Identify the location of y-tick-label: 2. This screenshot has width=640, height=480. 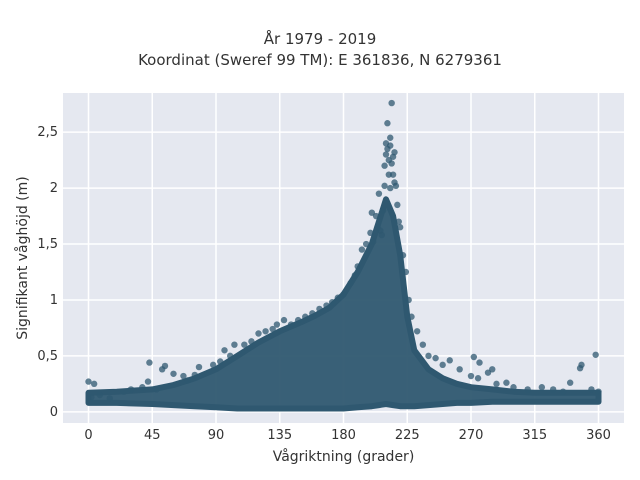
(54, 188).